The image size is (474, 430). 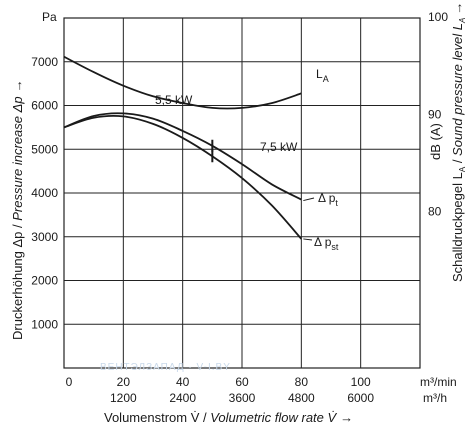 I want to click on y2-axis-title-arrow: →, so click(x=457, y=8).